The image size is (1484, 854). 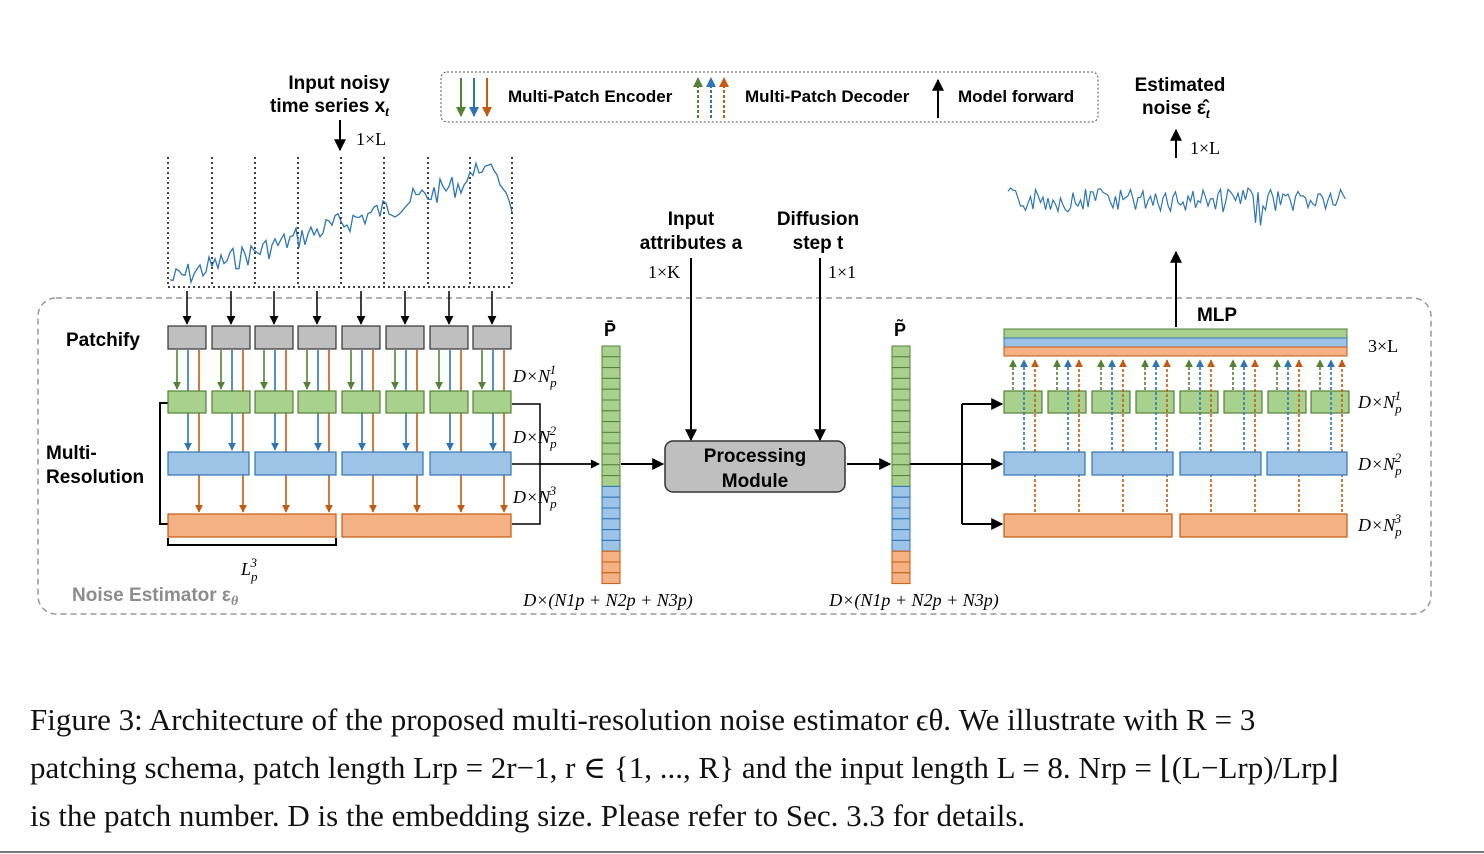 I want to click on decoder-branch-lines, so click(x=936, y=464).